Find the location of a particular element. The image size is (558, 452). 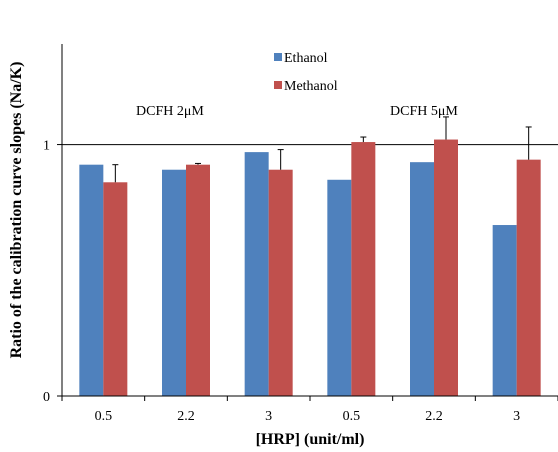

legend: Ethanol Methanol is located at coordinates (306, 72).